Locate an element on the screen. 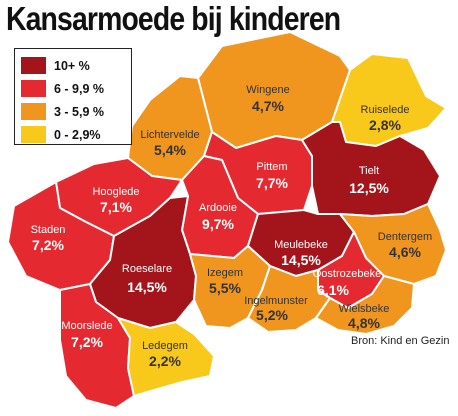  legend-item: 6 - 9,9 % is located at coordinates (73, 88).